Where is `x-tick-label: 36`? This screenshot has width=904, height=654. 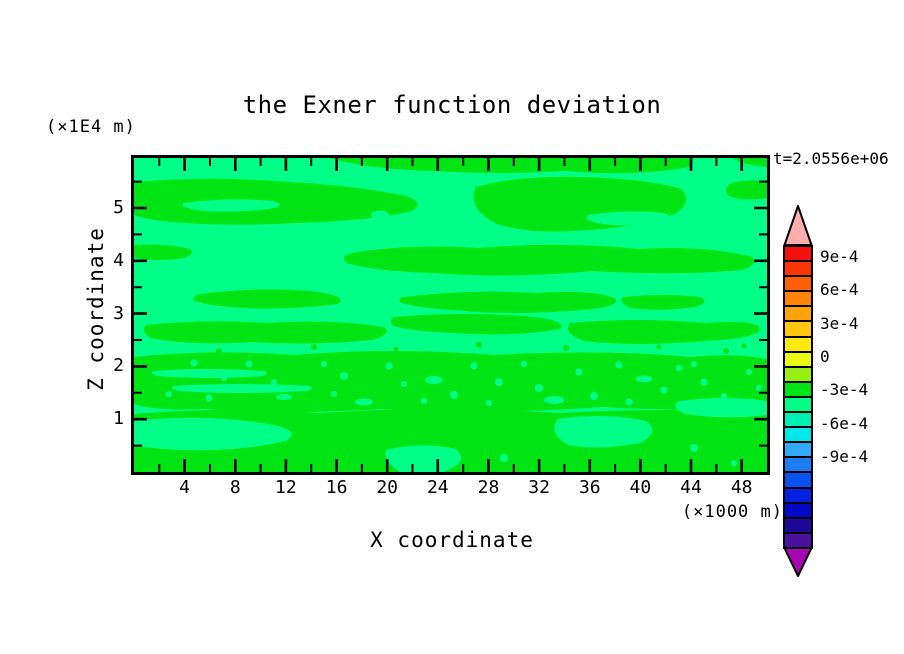 x-tick-label: 36 is located at coordinates (589, 487).